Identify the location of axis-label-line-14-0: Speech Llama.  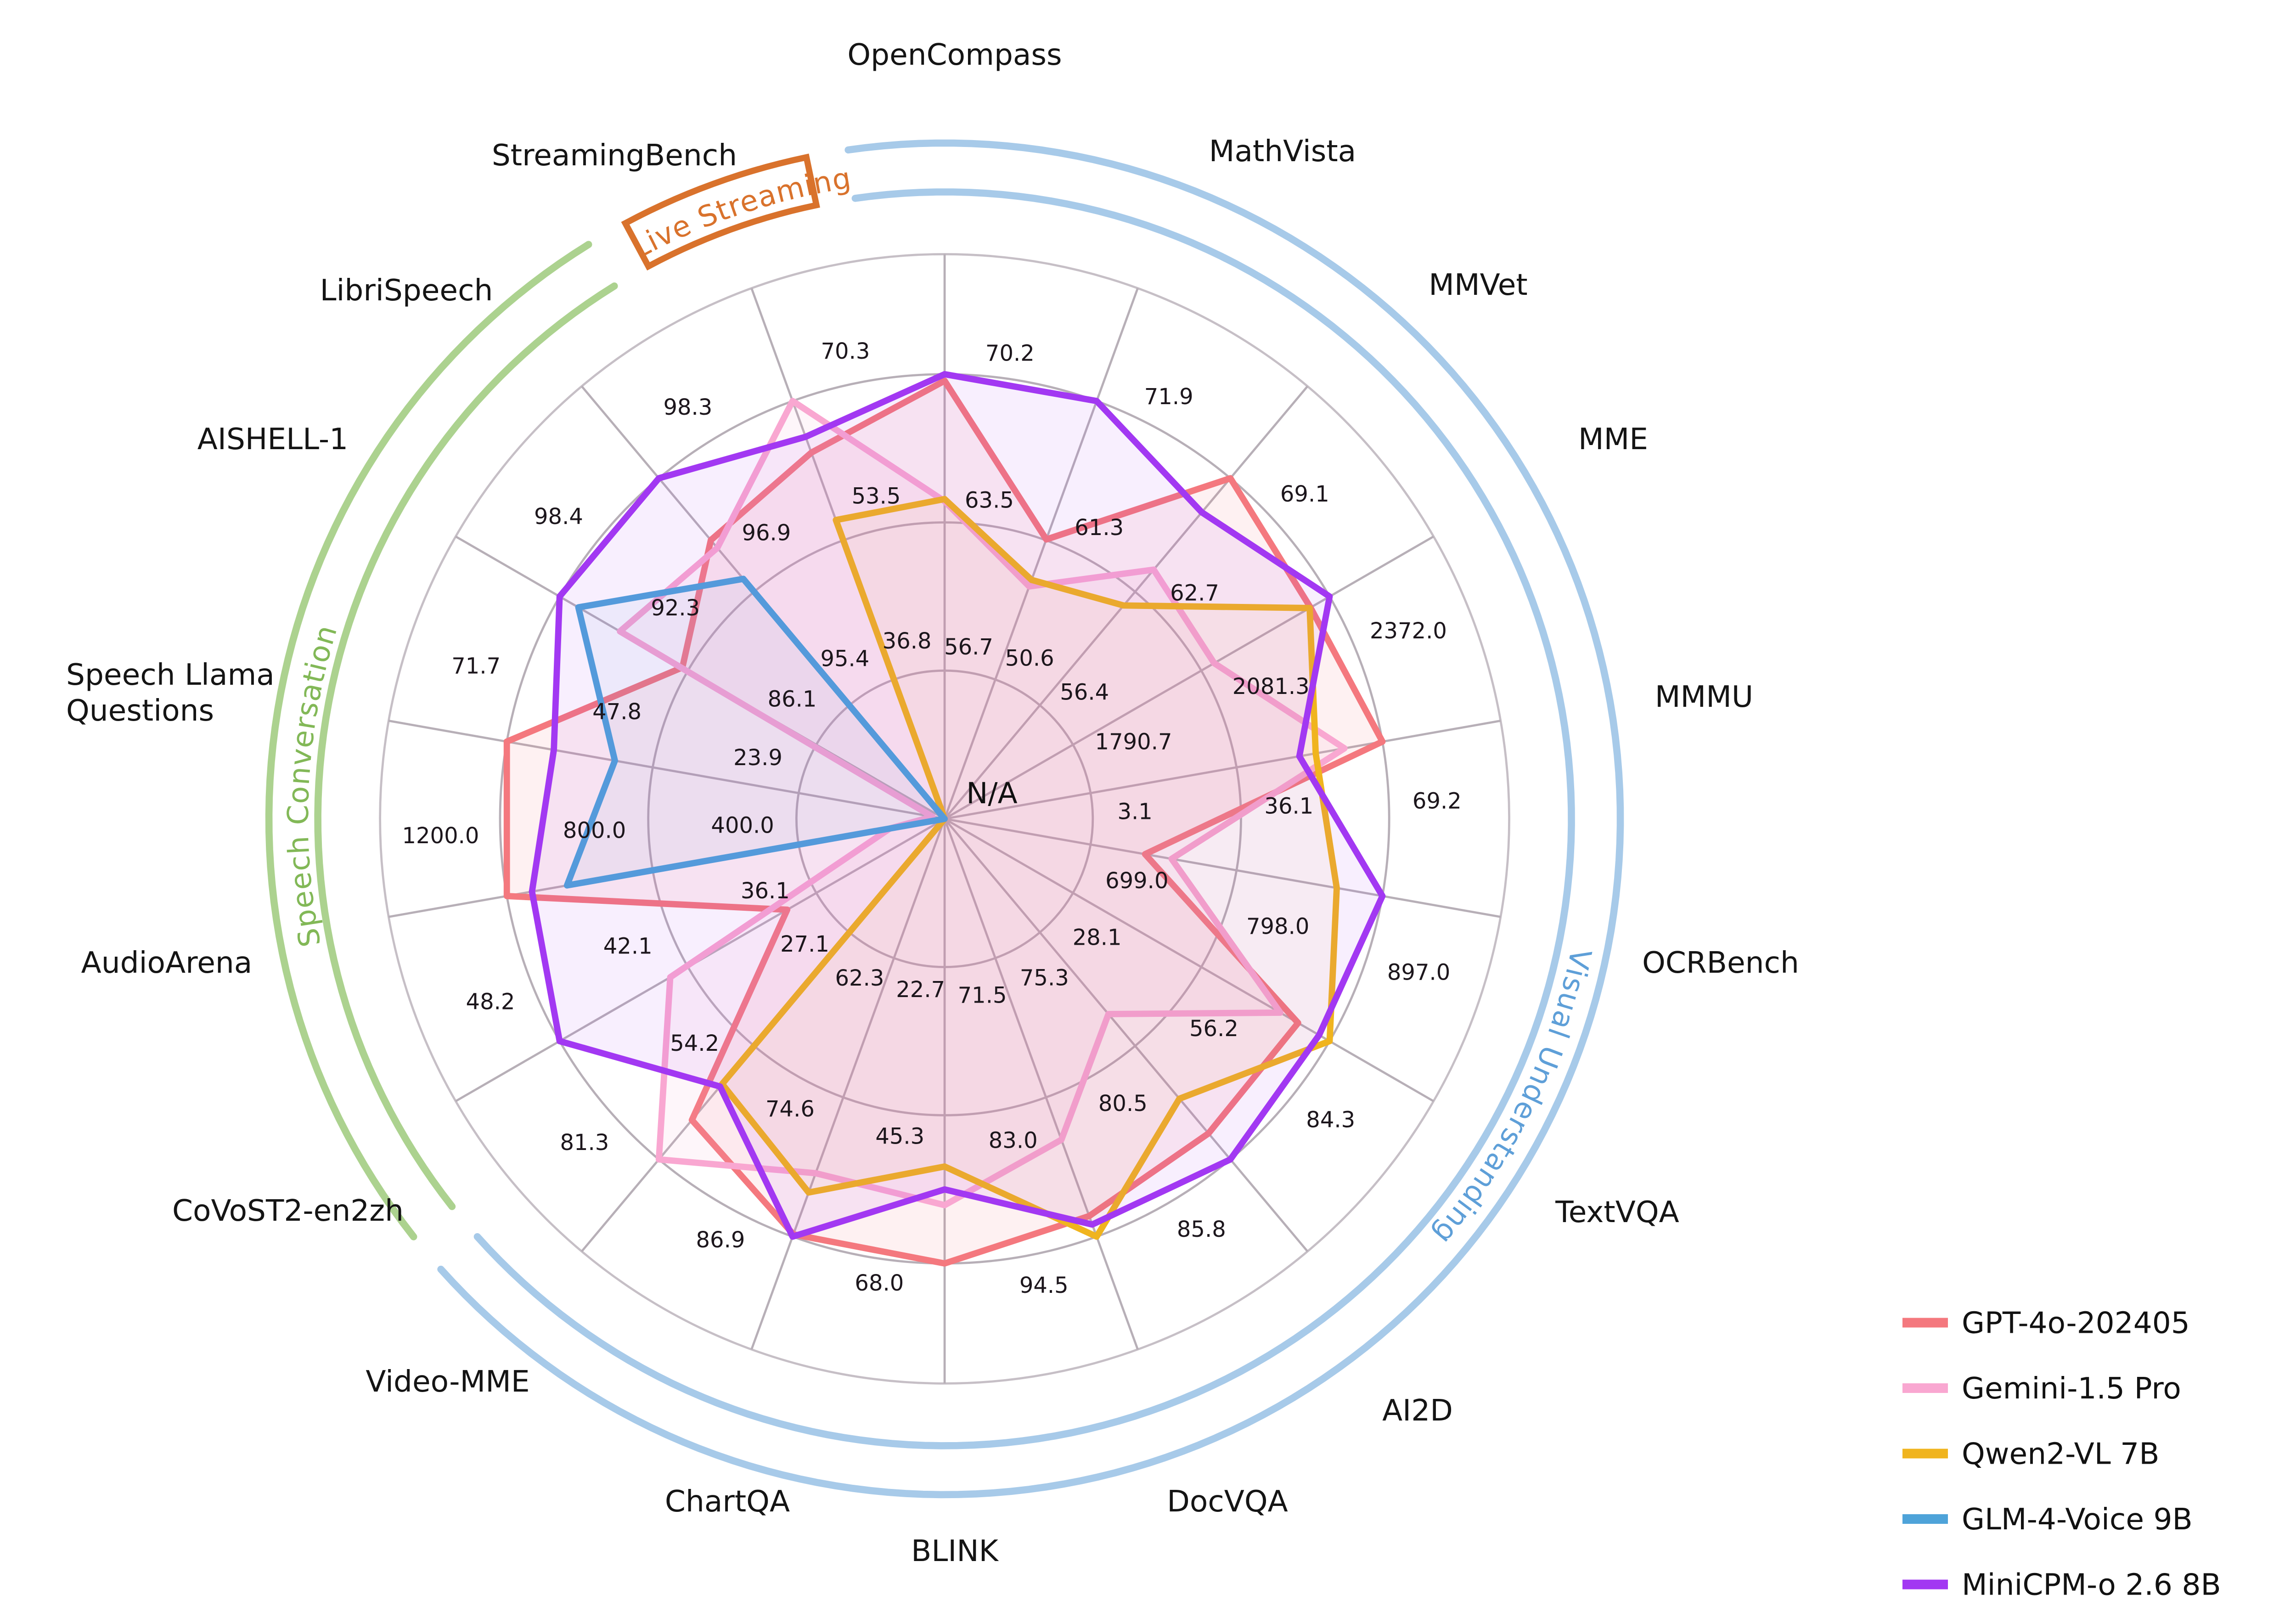
(171, 675).